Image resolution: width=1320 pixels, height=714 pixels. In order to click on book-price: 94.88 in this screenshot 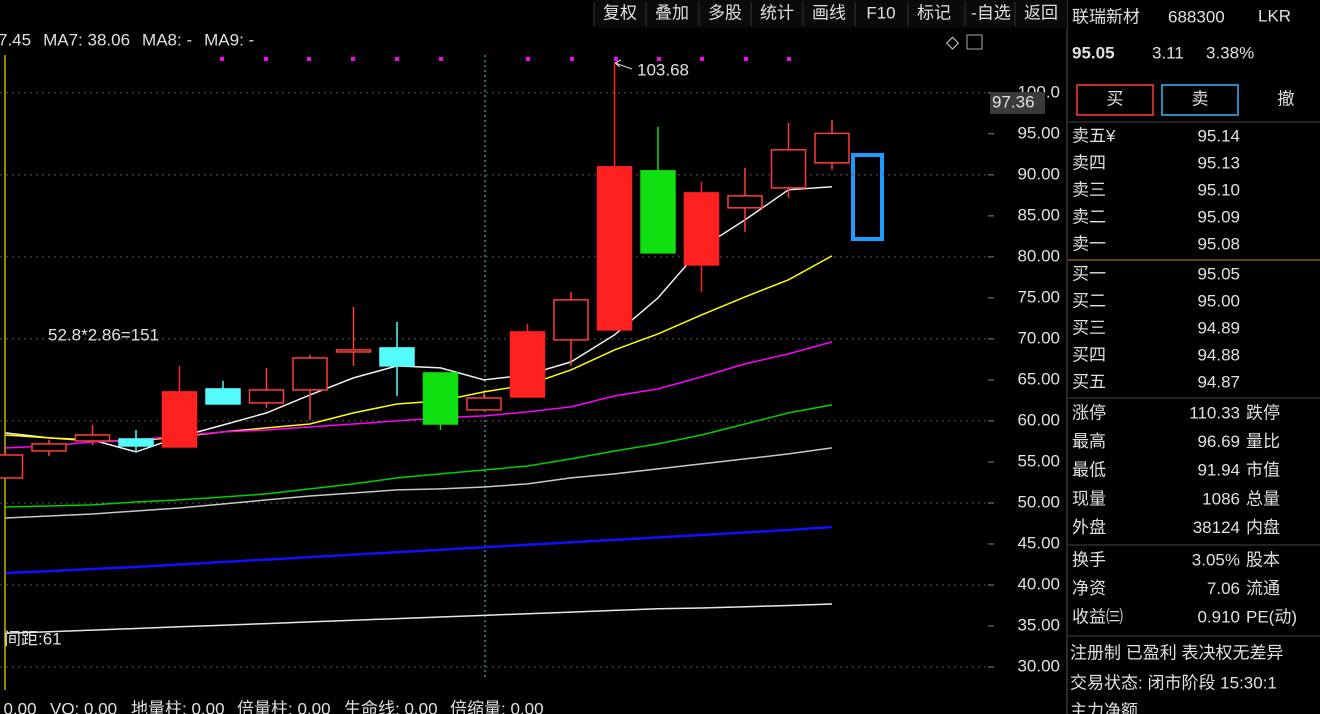, I will do `click(1218, 354)`.